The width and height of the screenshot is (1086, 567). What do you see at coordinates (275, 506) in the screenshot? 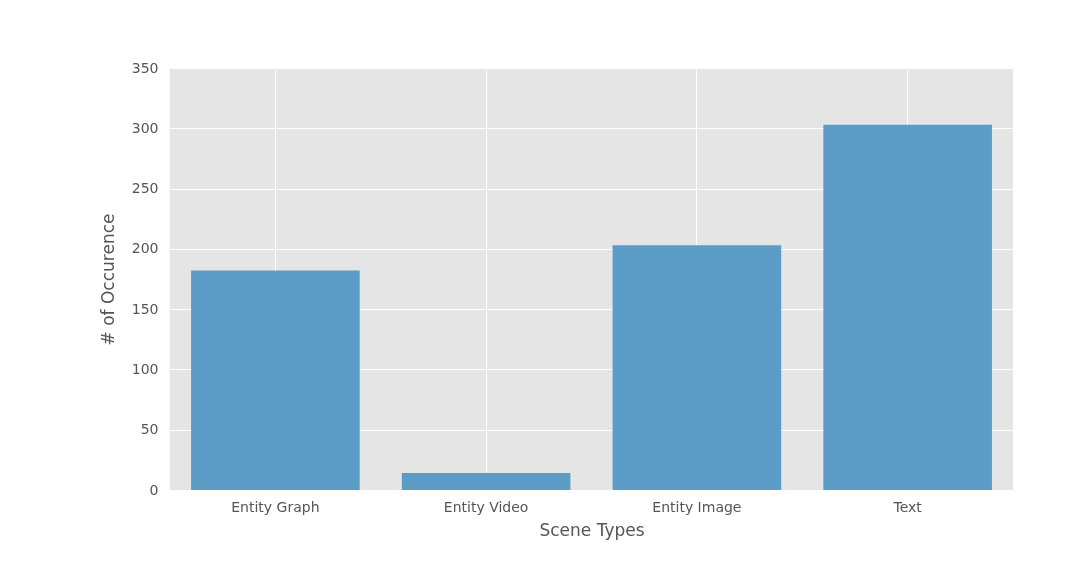
I see `x-tick-label: Entity Graph` at bounding box center [275, 506].